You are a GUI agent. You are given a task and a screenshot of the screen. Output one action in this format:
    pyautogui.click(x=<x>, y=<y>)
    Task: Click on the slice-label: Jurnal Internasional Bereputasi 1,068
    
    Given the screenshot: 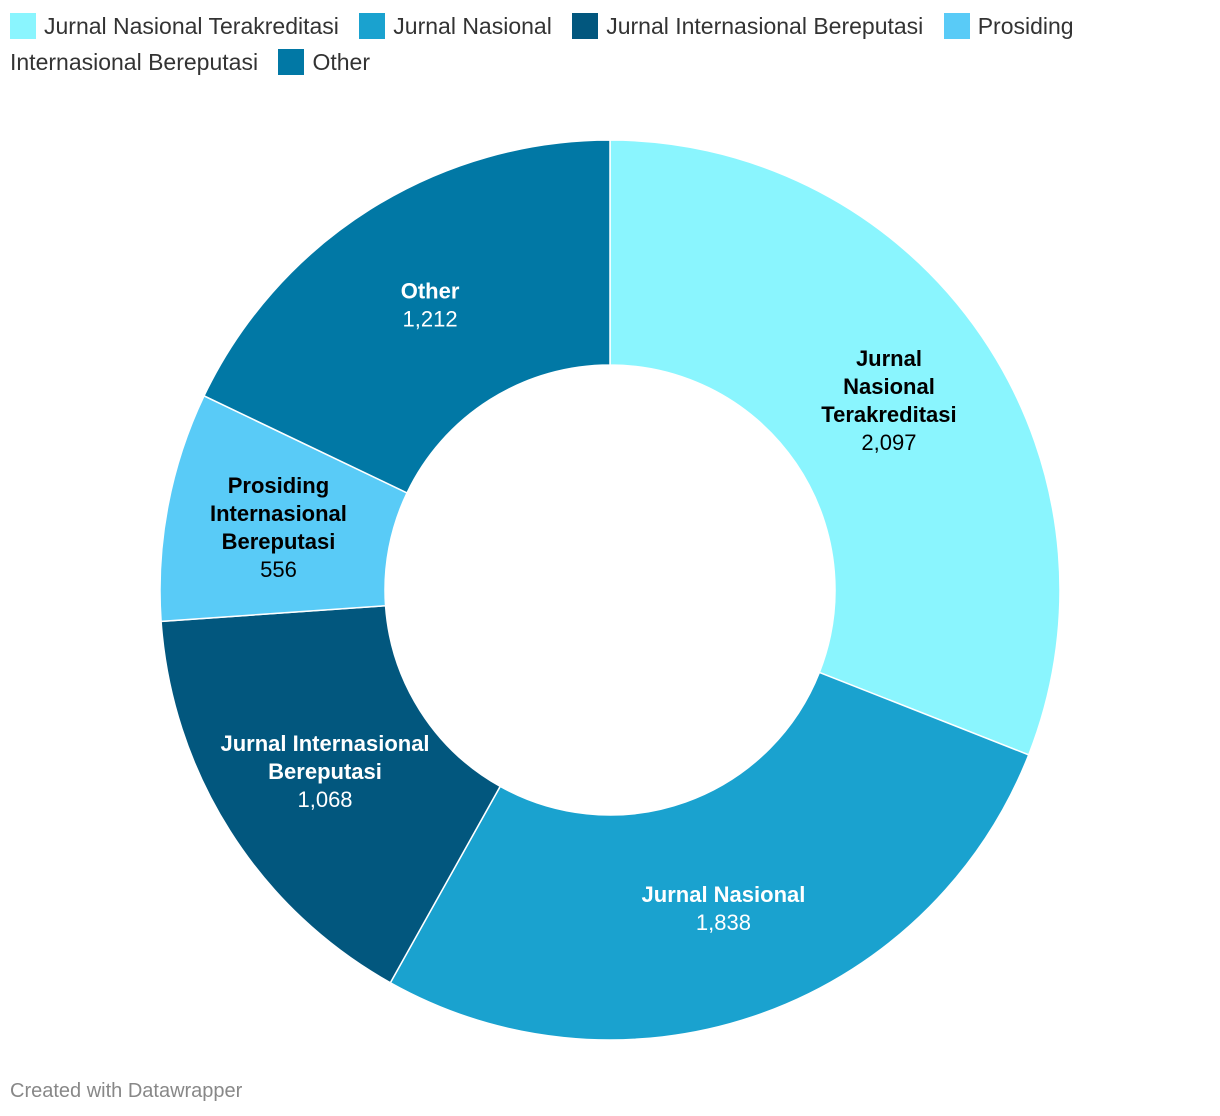 What is the action you would take?
    pyautogui.click(x=324, y=771)
    